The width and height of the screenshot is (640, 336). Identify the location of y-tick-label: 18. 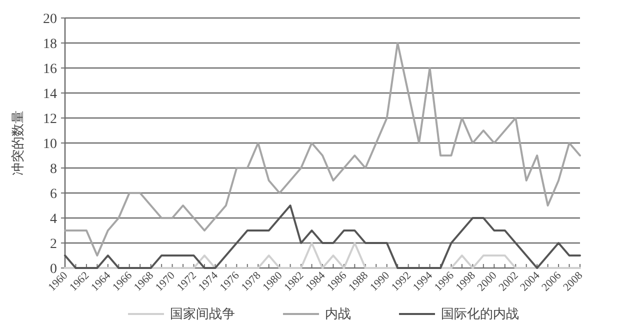
(50, 44).